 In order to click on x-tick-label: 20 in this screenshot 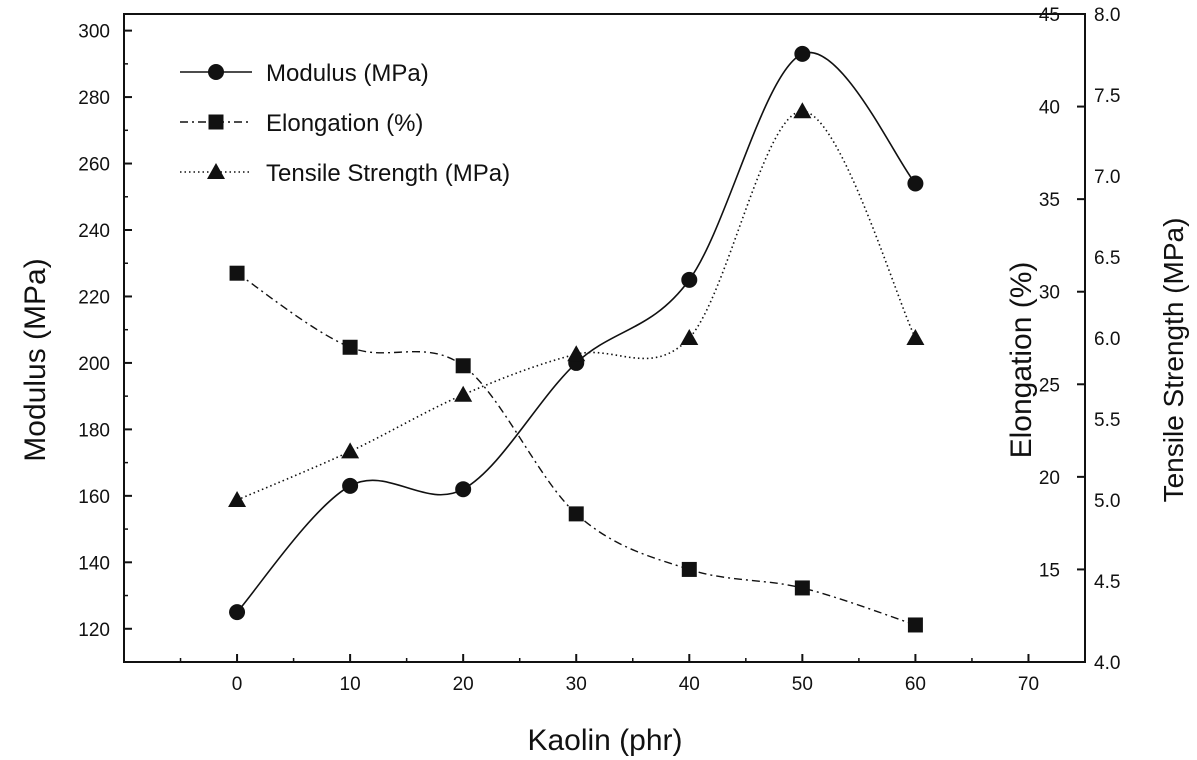, I will do `click(463, 684)`.